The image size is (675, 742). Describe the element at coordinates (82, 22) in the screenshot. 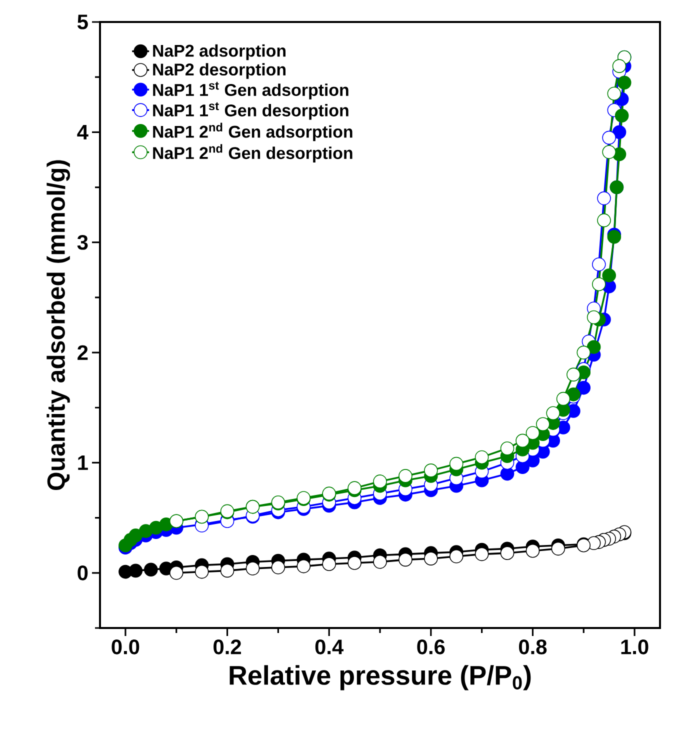

I see `y-tick-label: 5` at that location.